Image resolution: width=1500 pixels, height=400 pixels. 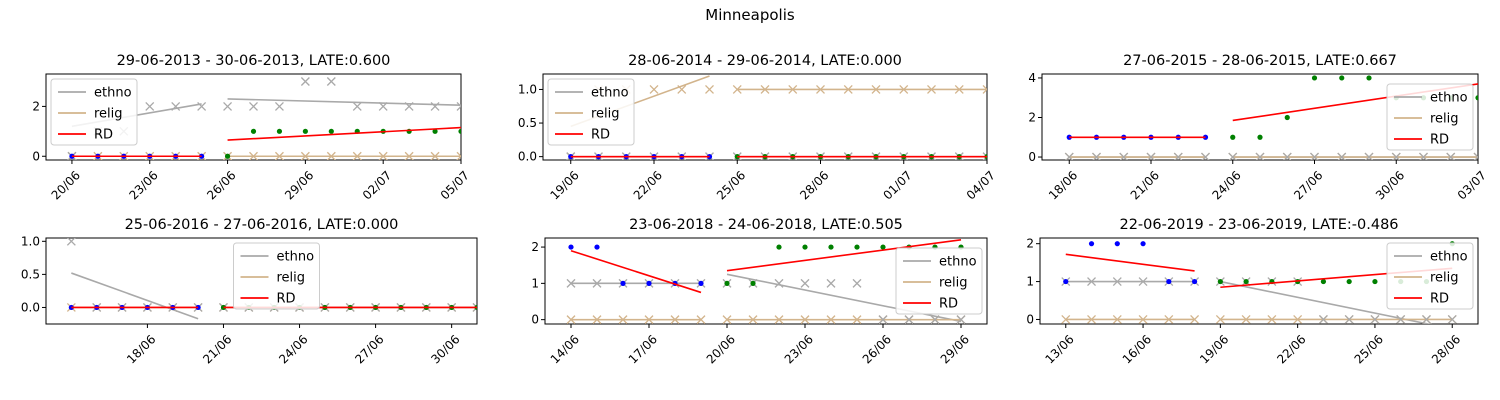 What do you see at coordinates (458, 154) in the screenshot?
I see `relig-point-a` at bounding box center [458, 154].